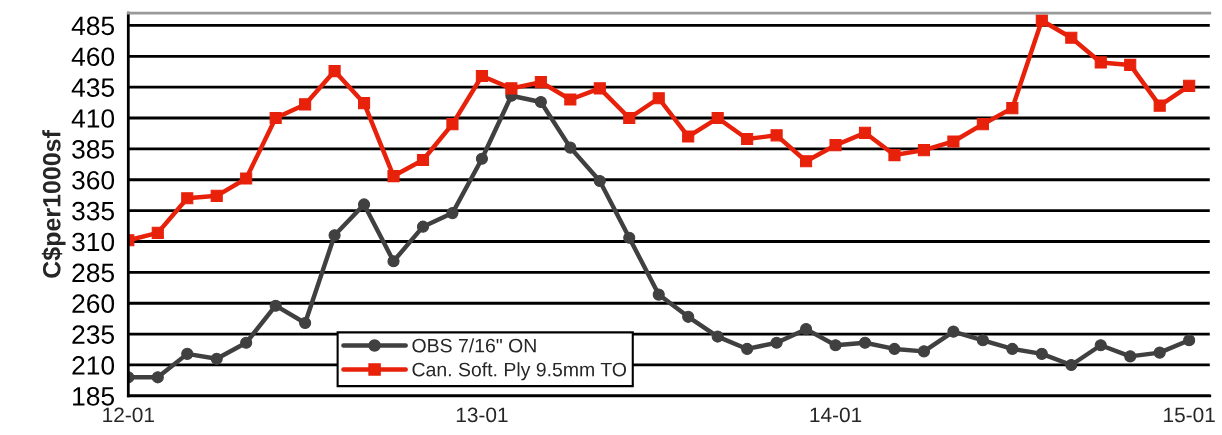 Image resolution: width=1222 pixels, height=435 pixels. What do you see at coordinates (519, 371) in the screenshot?
I see `legend-label: Can. Soft. Ply 9.5mm TO` at bounding box center [519, 371].